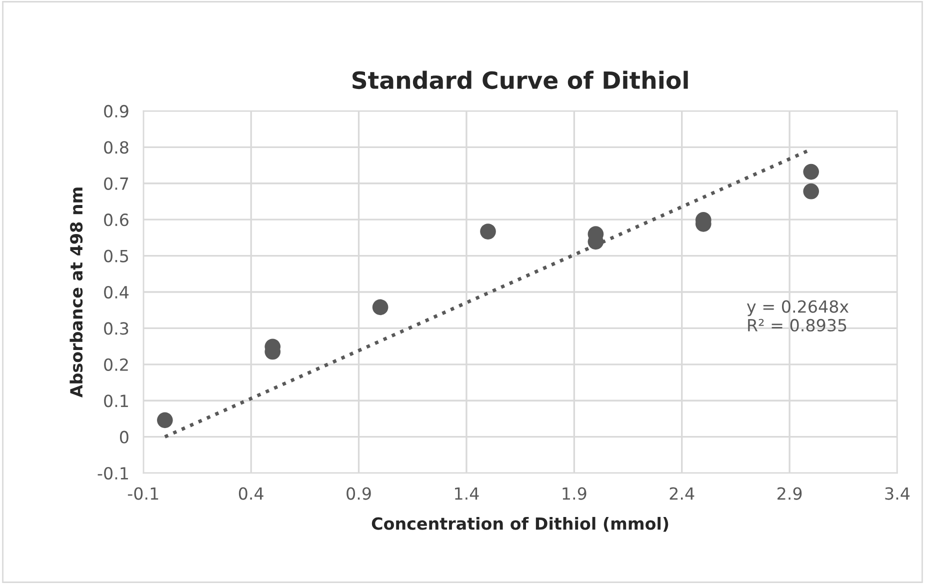 This screenshot has width=925, height=584. What do you see at coordinates (467, 493) in the screenshot?
I see `x-tick-label: 1.4` at bounding box center [467, 493].